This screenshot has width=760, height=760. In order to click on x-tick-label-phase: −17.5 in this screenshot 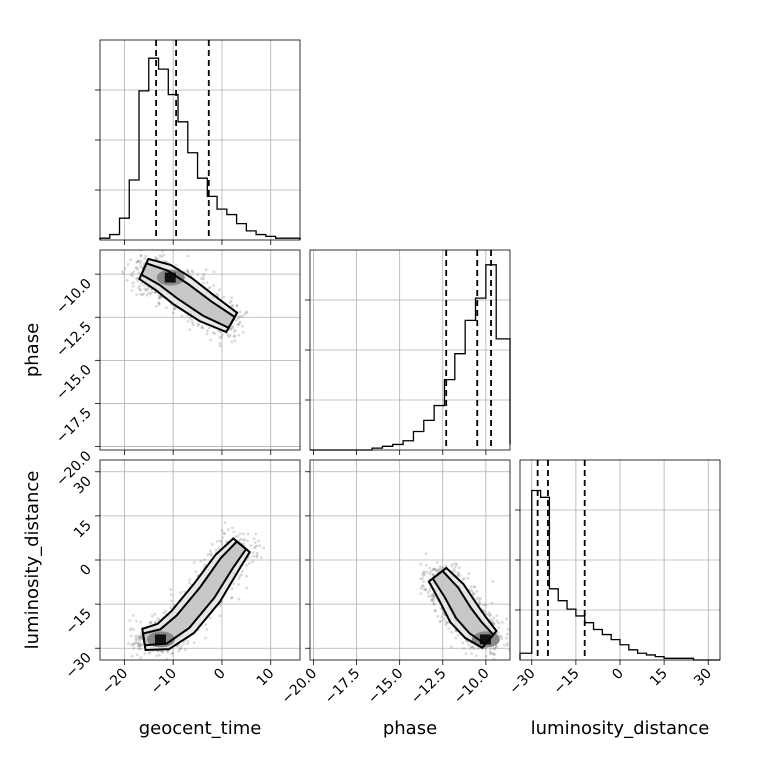, I will do `click(343, 687)`.